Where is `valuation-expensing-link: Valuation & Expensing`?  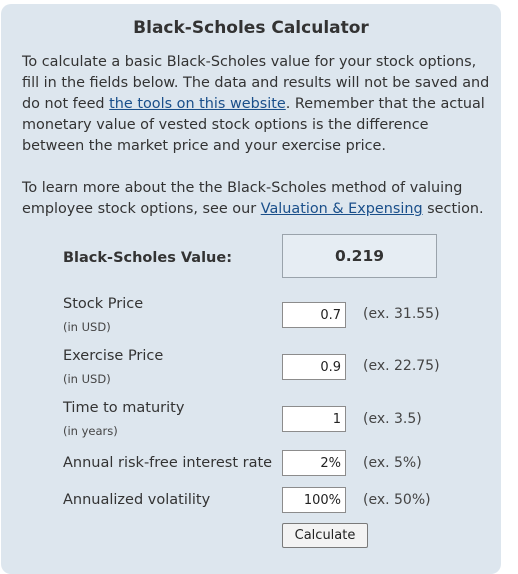
valuation-expensing-link: Valuation & Expensing is located at coordinates (341, 209).